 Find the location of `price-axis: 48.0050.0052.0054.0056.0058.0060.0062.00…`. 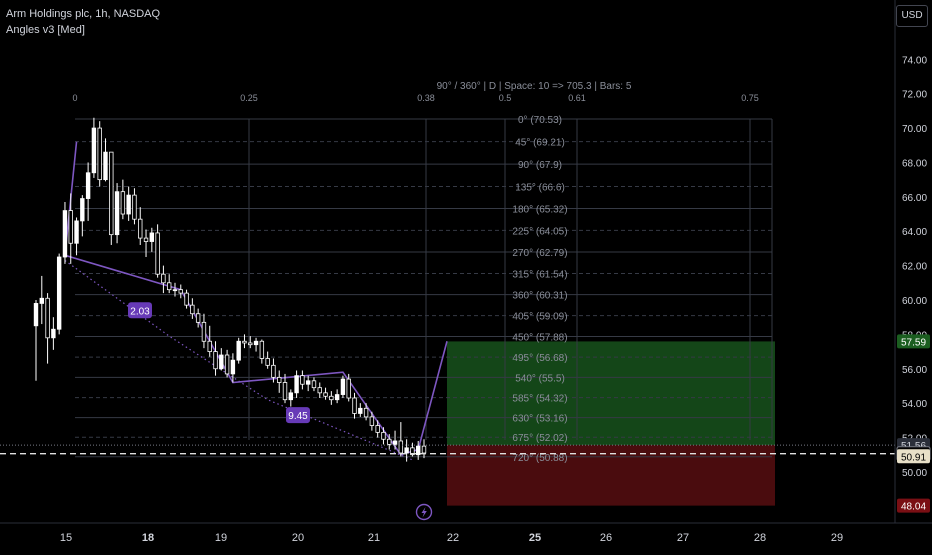

price-axis: 48.0050.0052.0054.0056.0058.0060.0062.00… is located at coordinates (912, 261).